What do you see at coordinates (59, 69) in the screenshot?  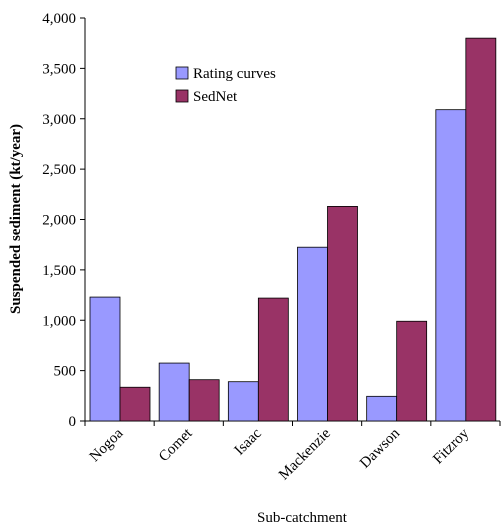 I see `y-tick-label: 3,500` at bounding box center [59, 69].